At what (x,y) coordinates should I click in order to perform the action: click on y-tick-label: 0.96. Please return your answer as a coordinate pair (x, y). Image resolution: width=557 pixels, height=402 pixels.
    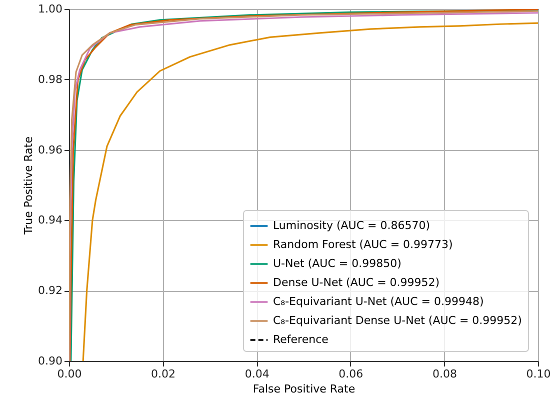
    Looking at the image, I should click on (50, 149).